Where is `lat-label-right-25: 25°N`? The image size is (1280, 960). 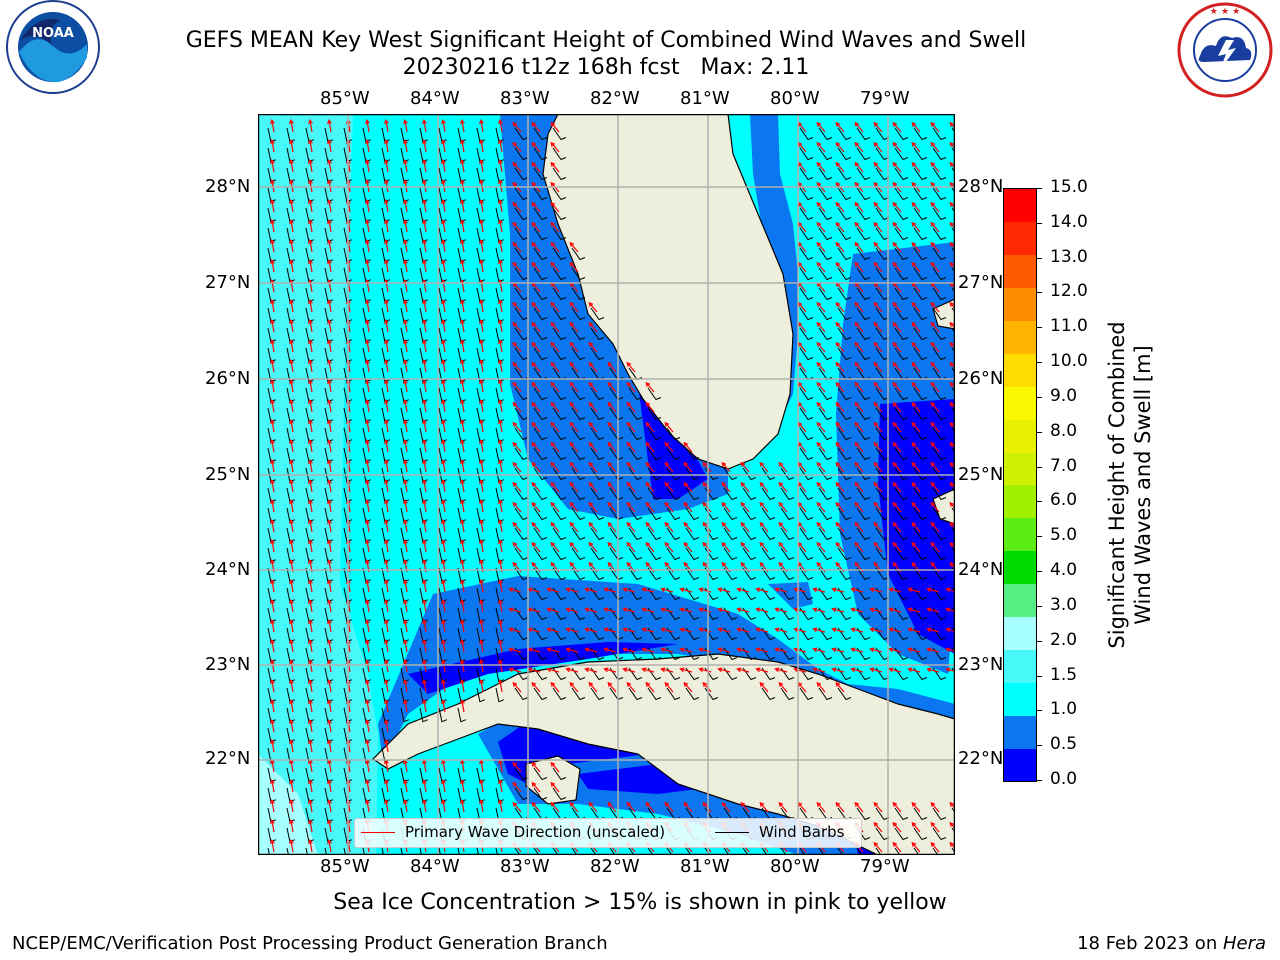 lat-label-right-25: 25°N is located at coordinates (981, 474).